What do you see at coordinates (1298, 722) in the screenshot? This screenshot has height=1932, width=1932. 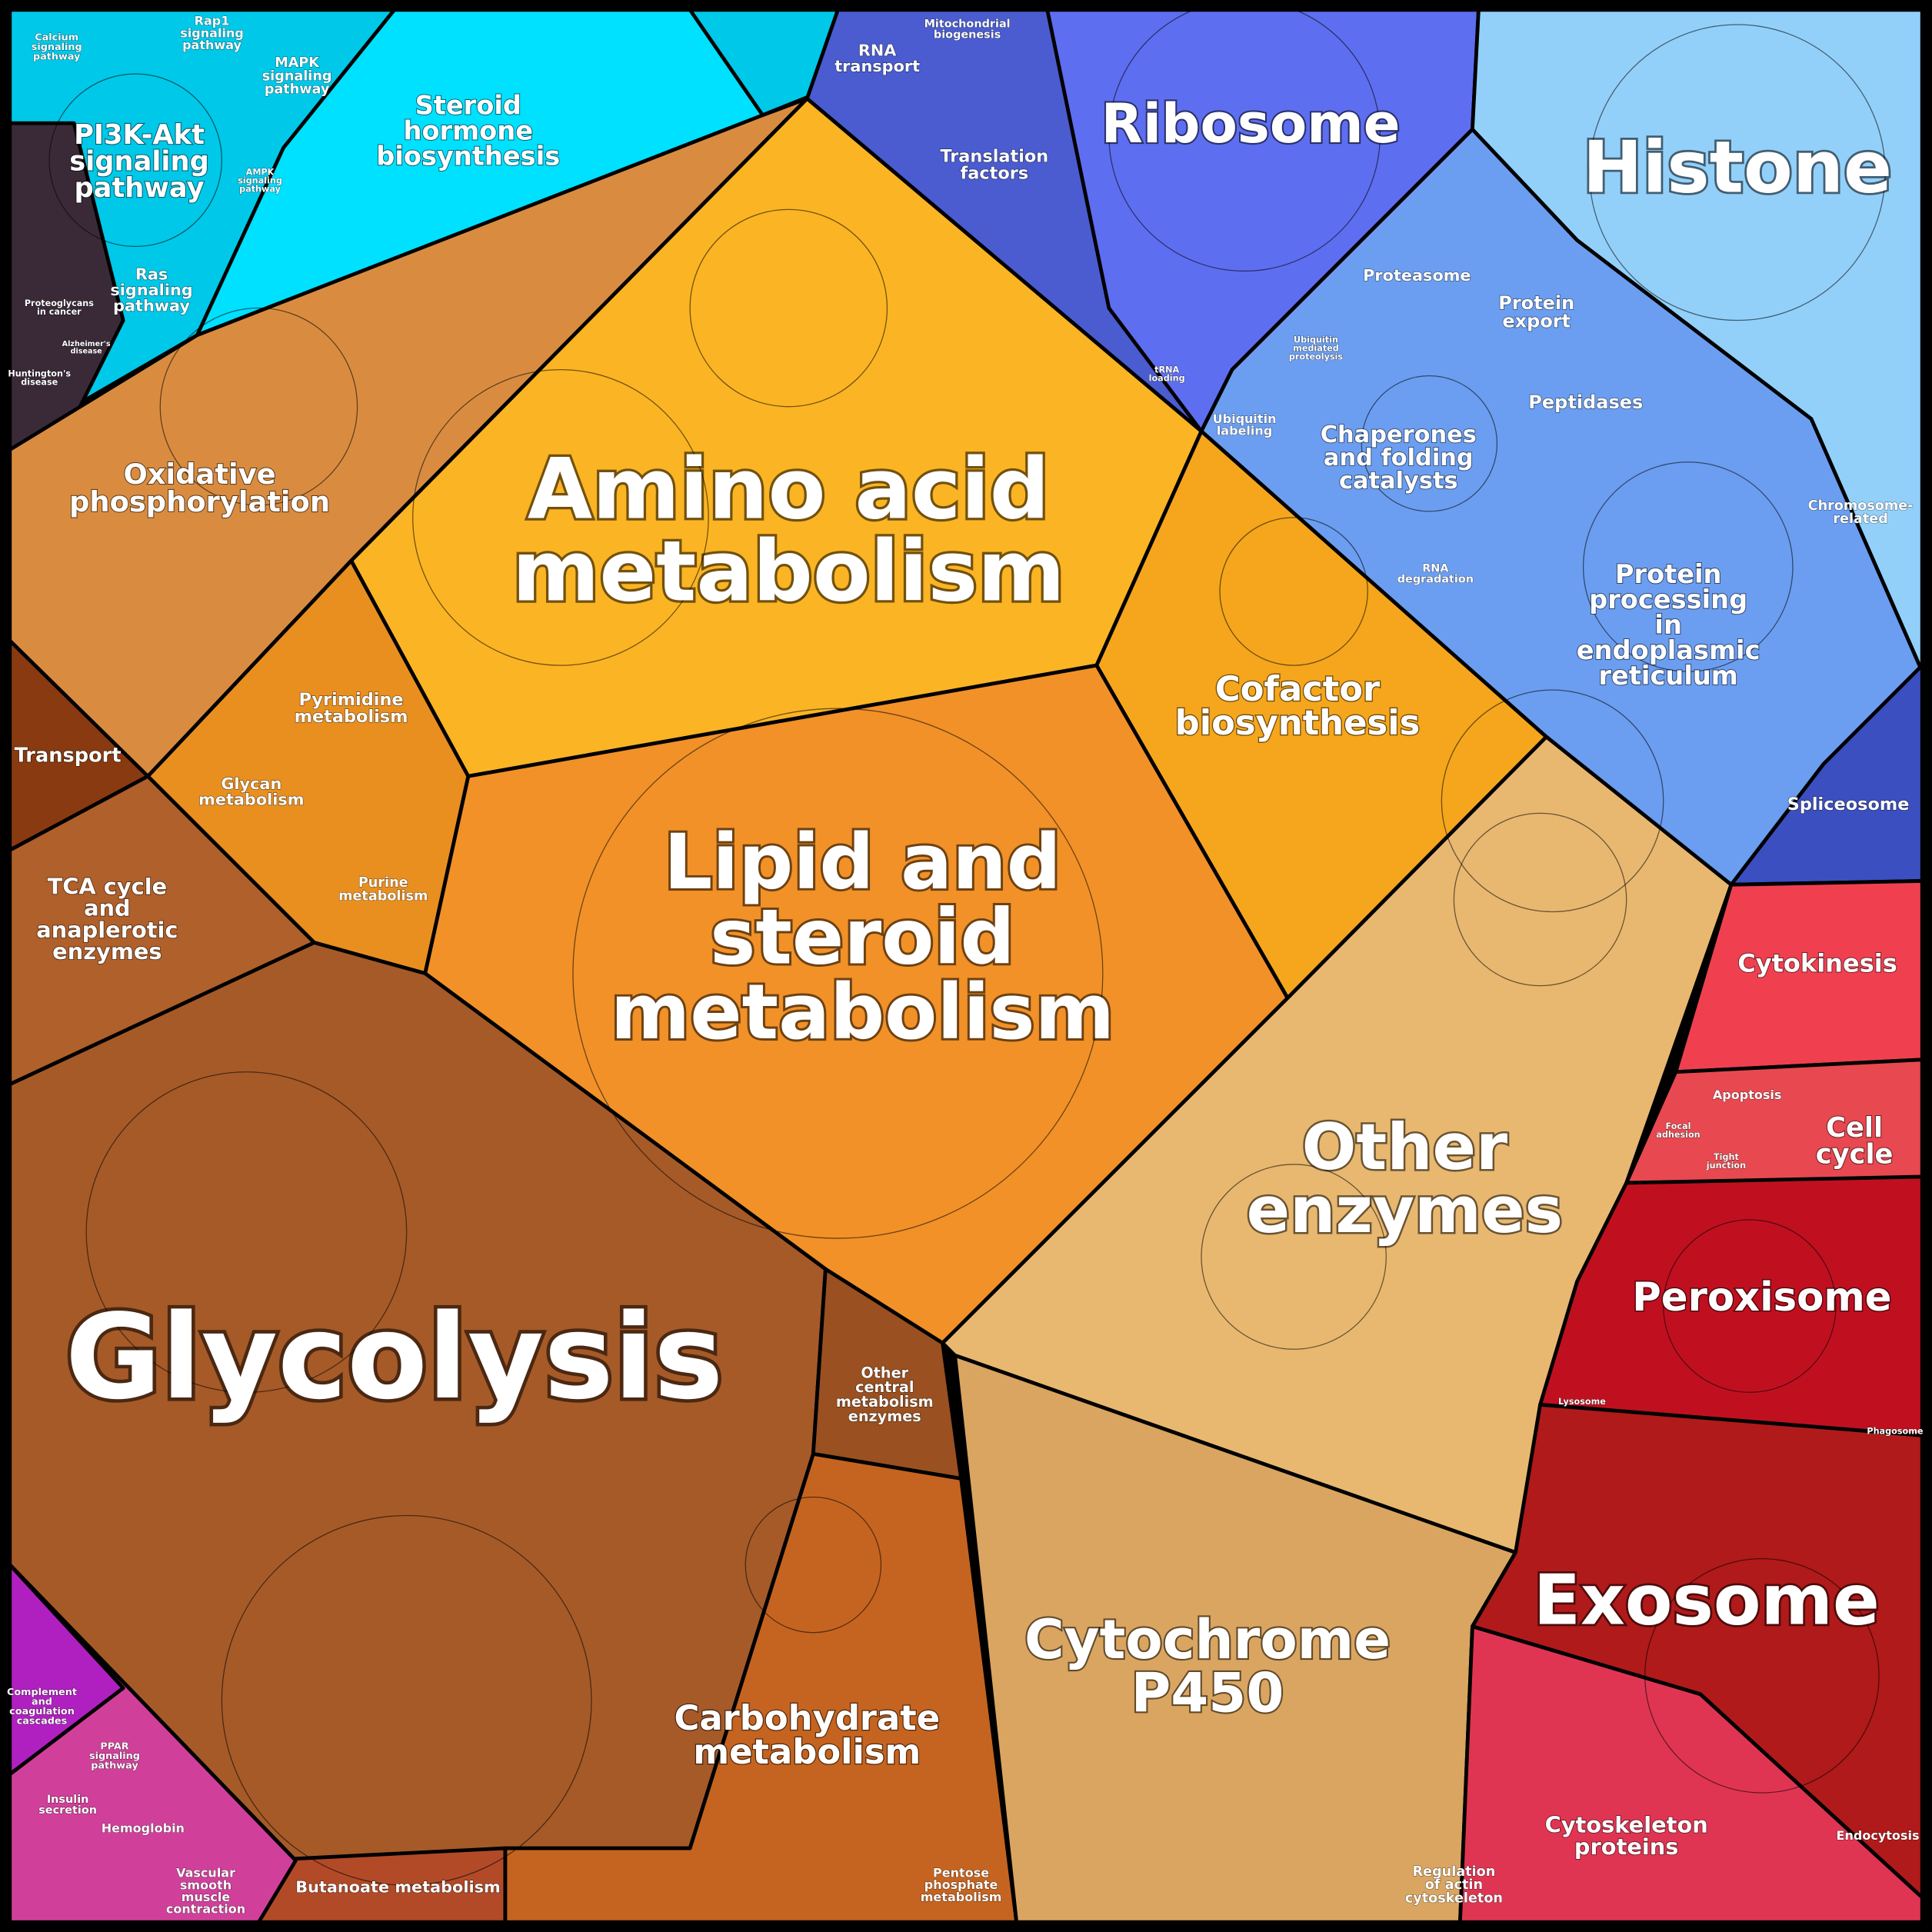 I see `label-line: biosynthesis` at bounding box center [1298, 722].